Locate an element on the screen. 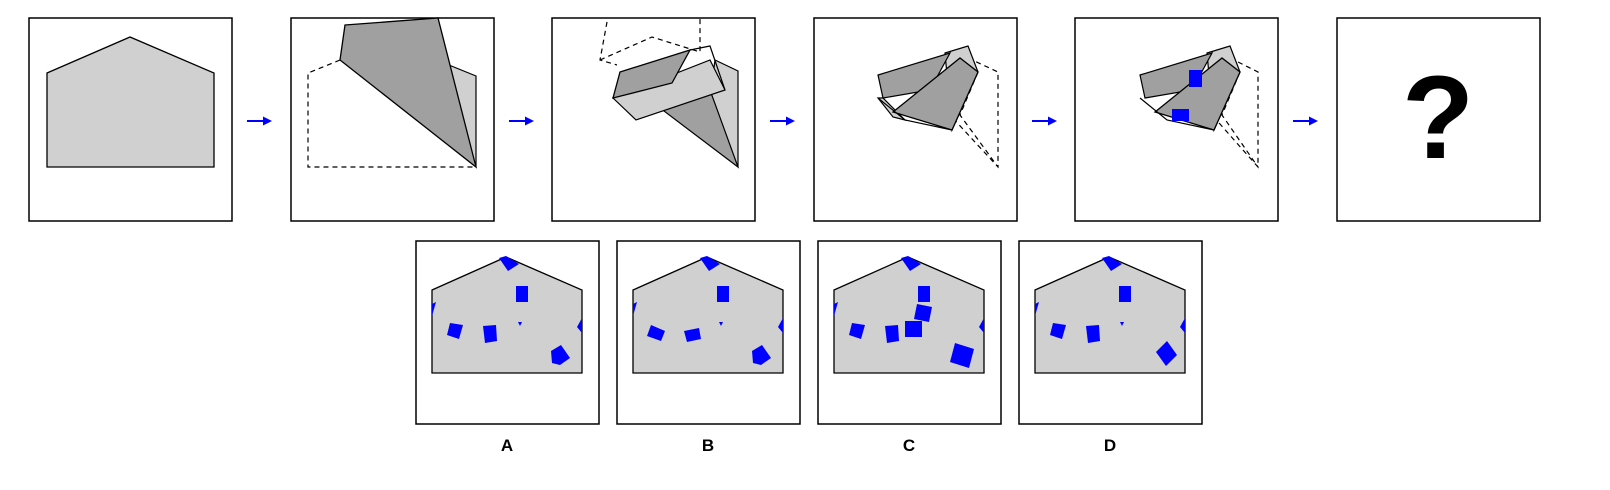 The image size is (1610, 490). step-1-unfolded-pentagon is located at coordinates (130, 102).